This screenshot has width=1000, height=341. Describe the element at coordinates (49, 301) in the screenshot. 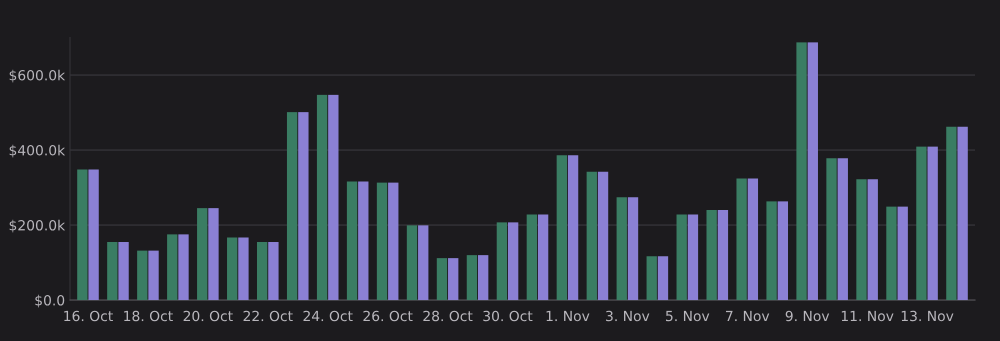

I see `y-tick-label: $0.0` at that location.